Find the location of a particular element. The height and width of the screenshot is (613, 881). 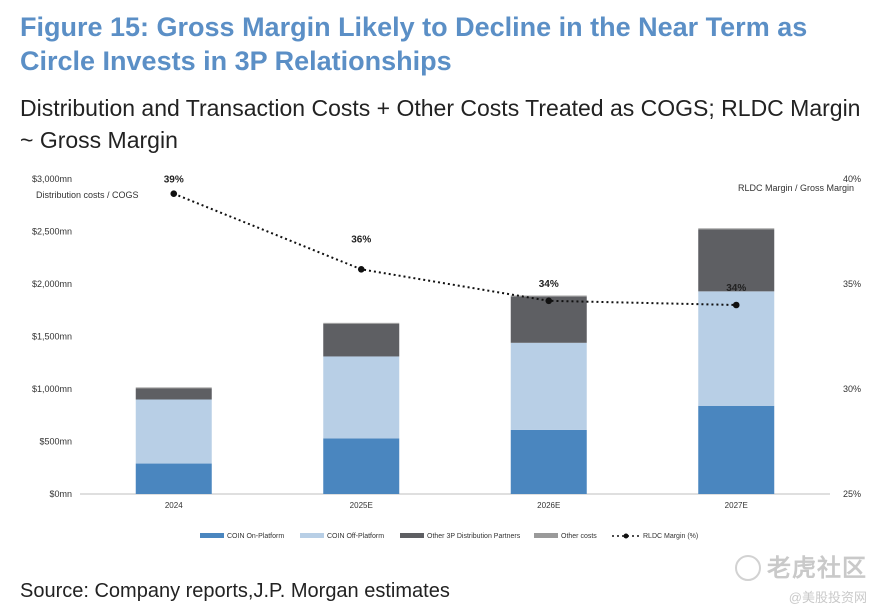

x-tick-label: 2027E is located at coordinates (736, 505).